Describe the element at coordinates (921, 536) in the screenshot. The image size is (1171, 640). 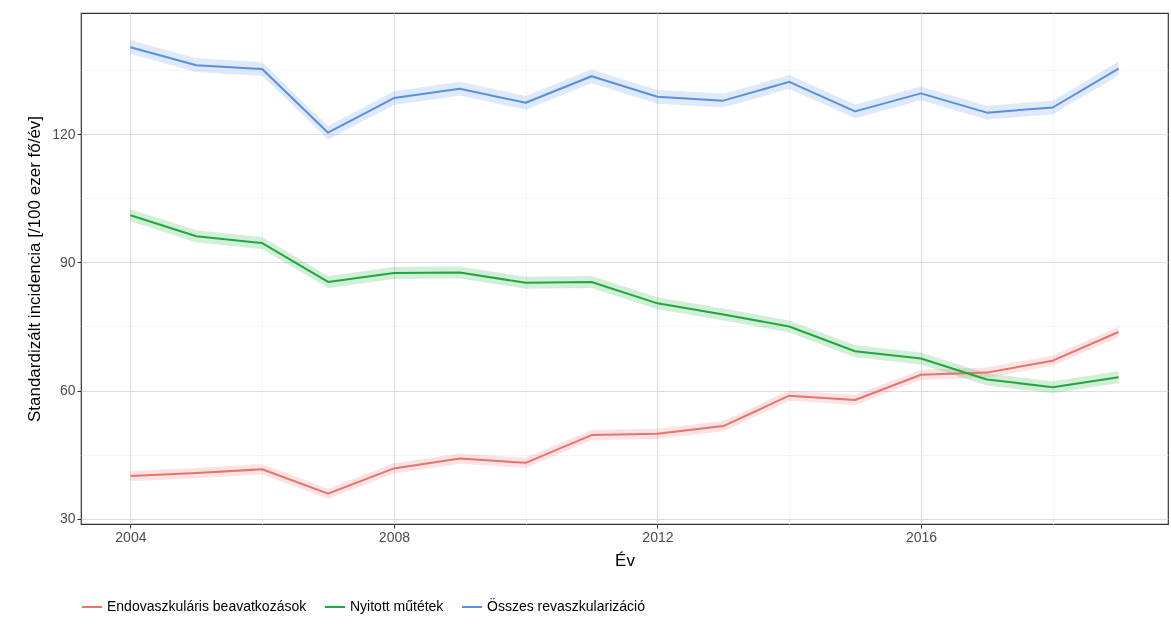
I see `x-tick-label: 2016` at that location.